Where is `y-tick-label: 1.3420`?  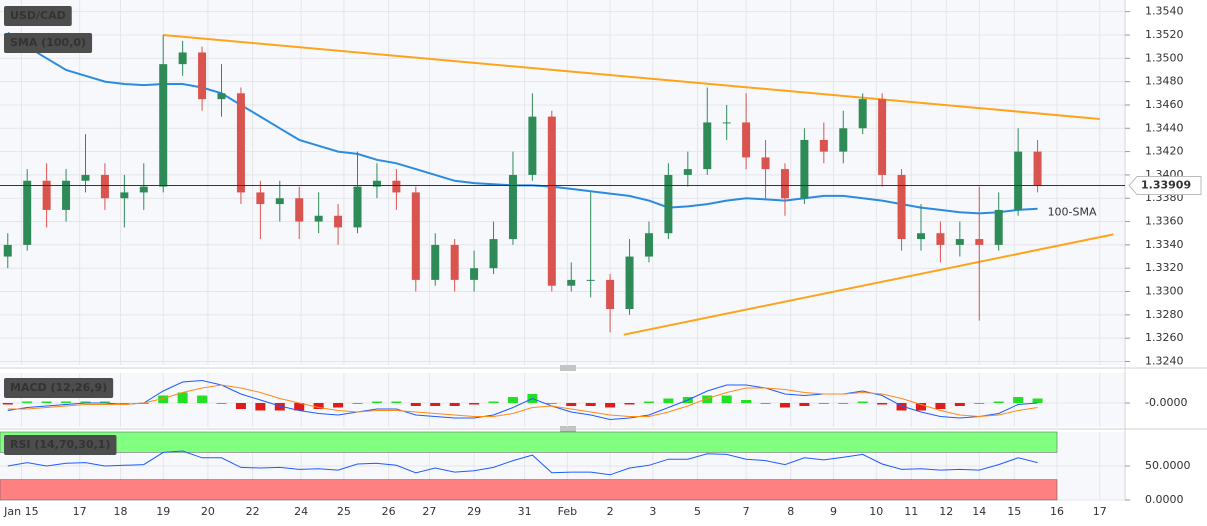 y-tick-label: 1.3420 is located at coordinates (1164, 151).